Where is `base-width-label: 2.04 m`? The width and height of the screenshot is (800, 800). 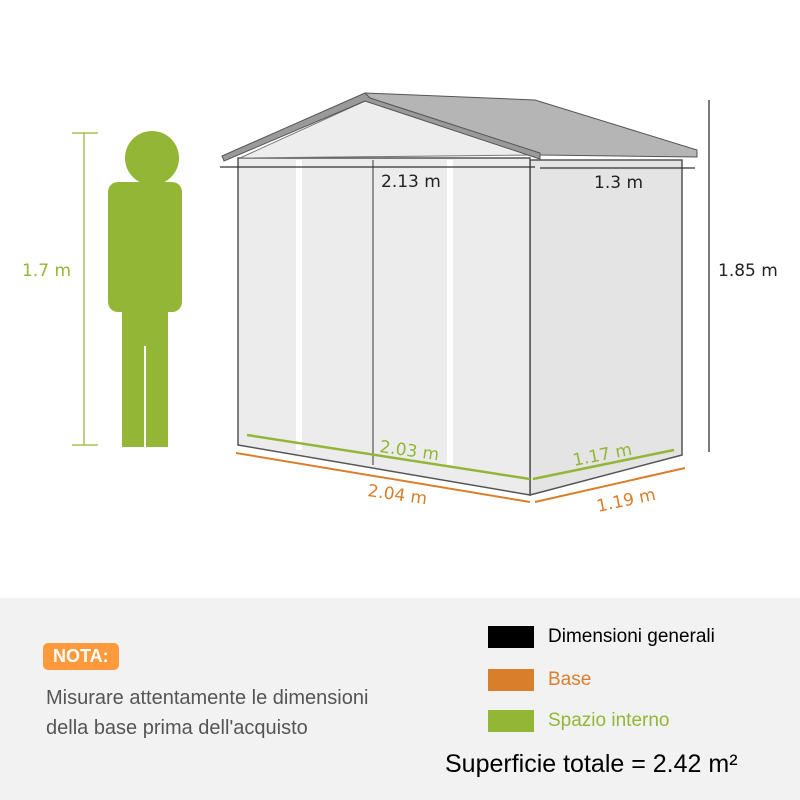 base-width-label: 2.04 m is located at coordinates (397, 495).